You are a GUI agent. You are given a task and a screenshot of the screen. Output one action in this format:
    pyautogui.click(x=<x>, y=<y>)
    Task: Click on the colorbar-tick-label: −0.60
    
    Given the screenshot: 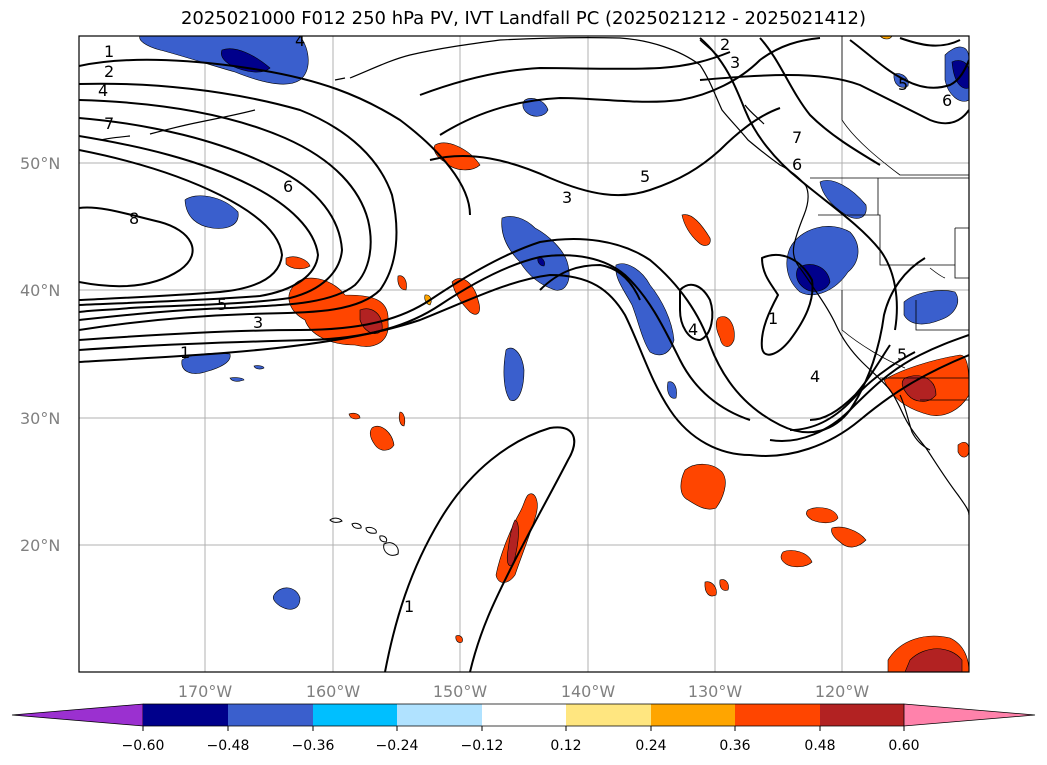 What is the action you would take?
    pyautogui.click(x=143, y=746)
    